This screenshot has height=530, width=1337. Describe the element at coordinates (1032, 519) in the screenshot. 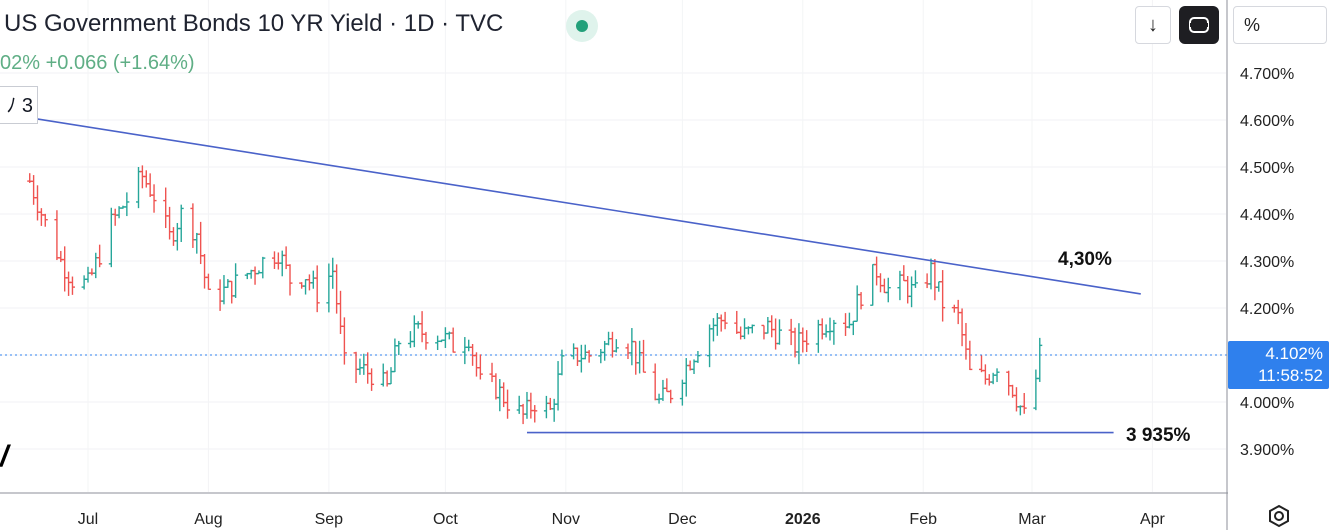

I see `time-tick-label: Mar` at that location.